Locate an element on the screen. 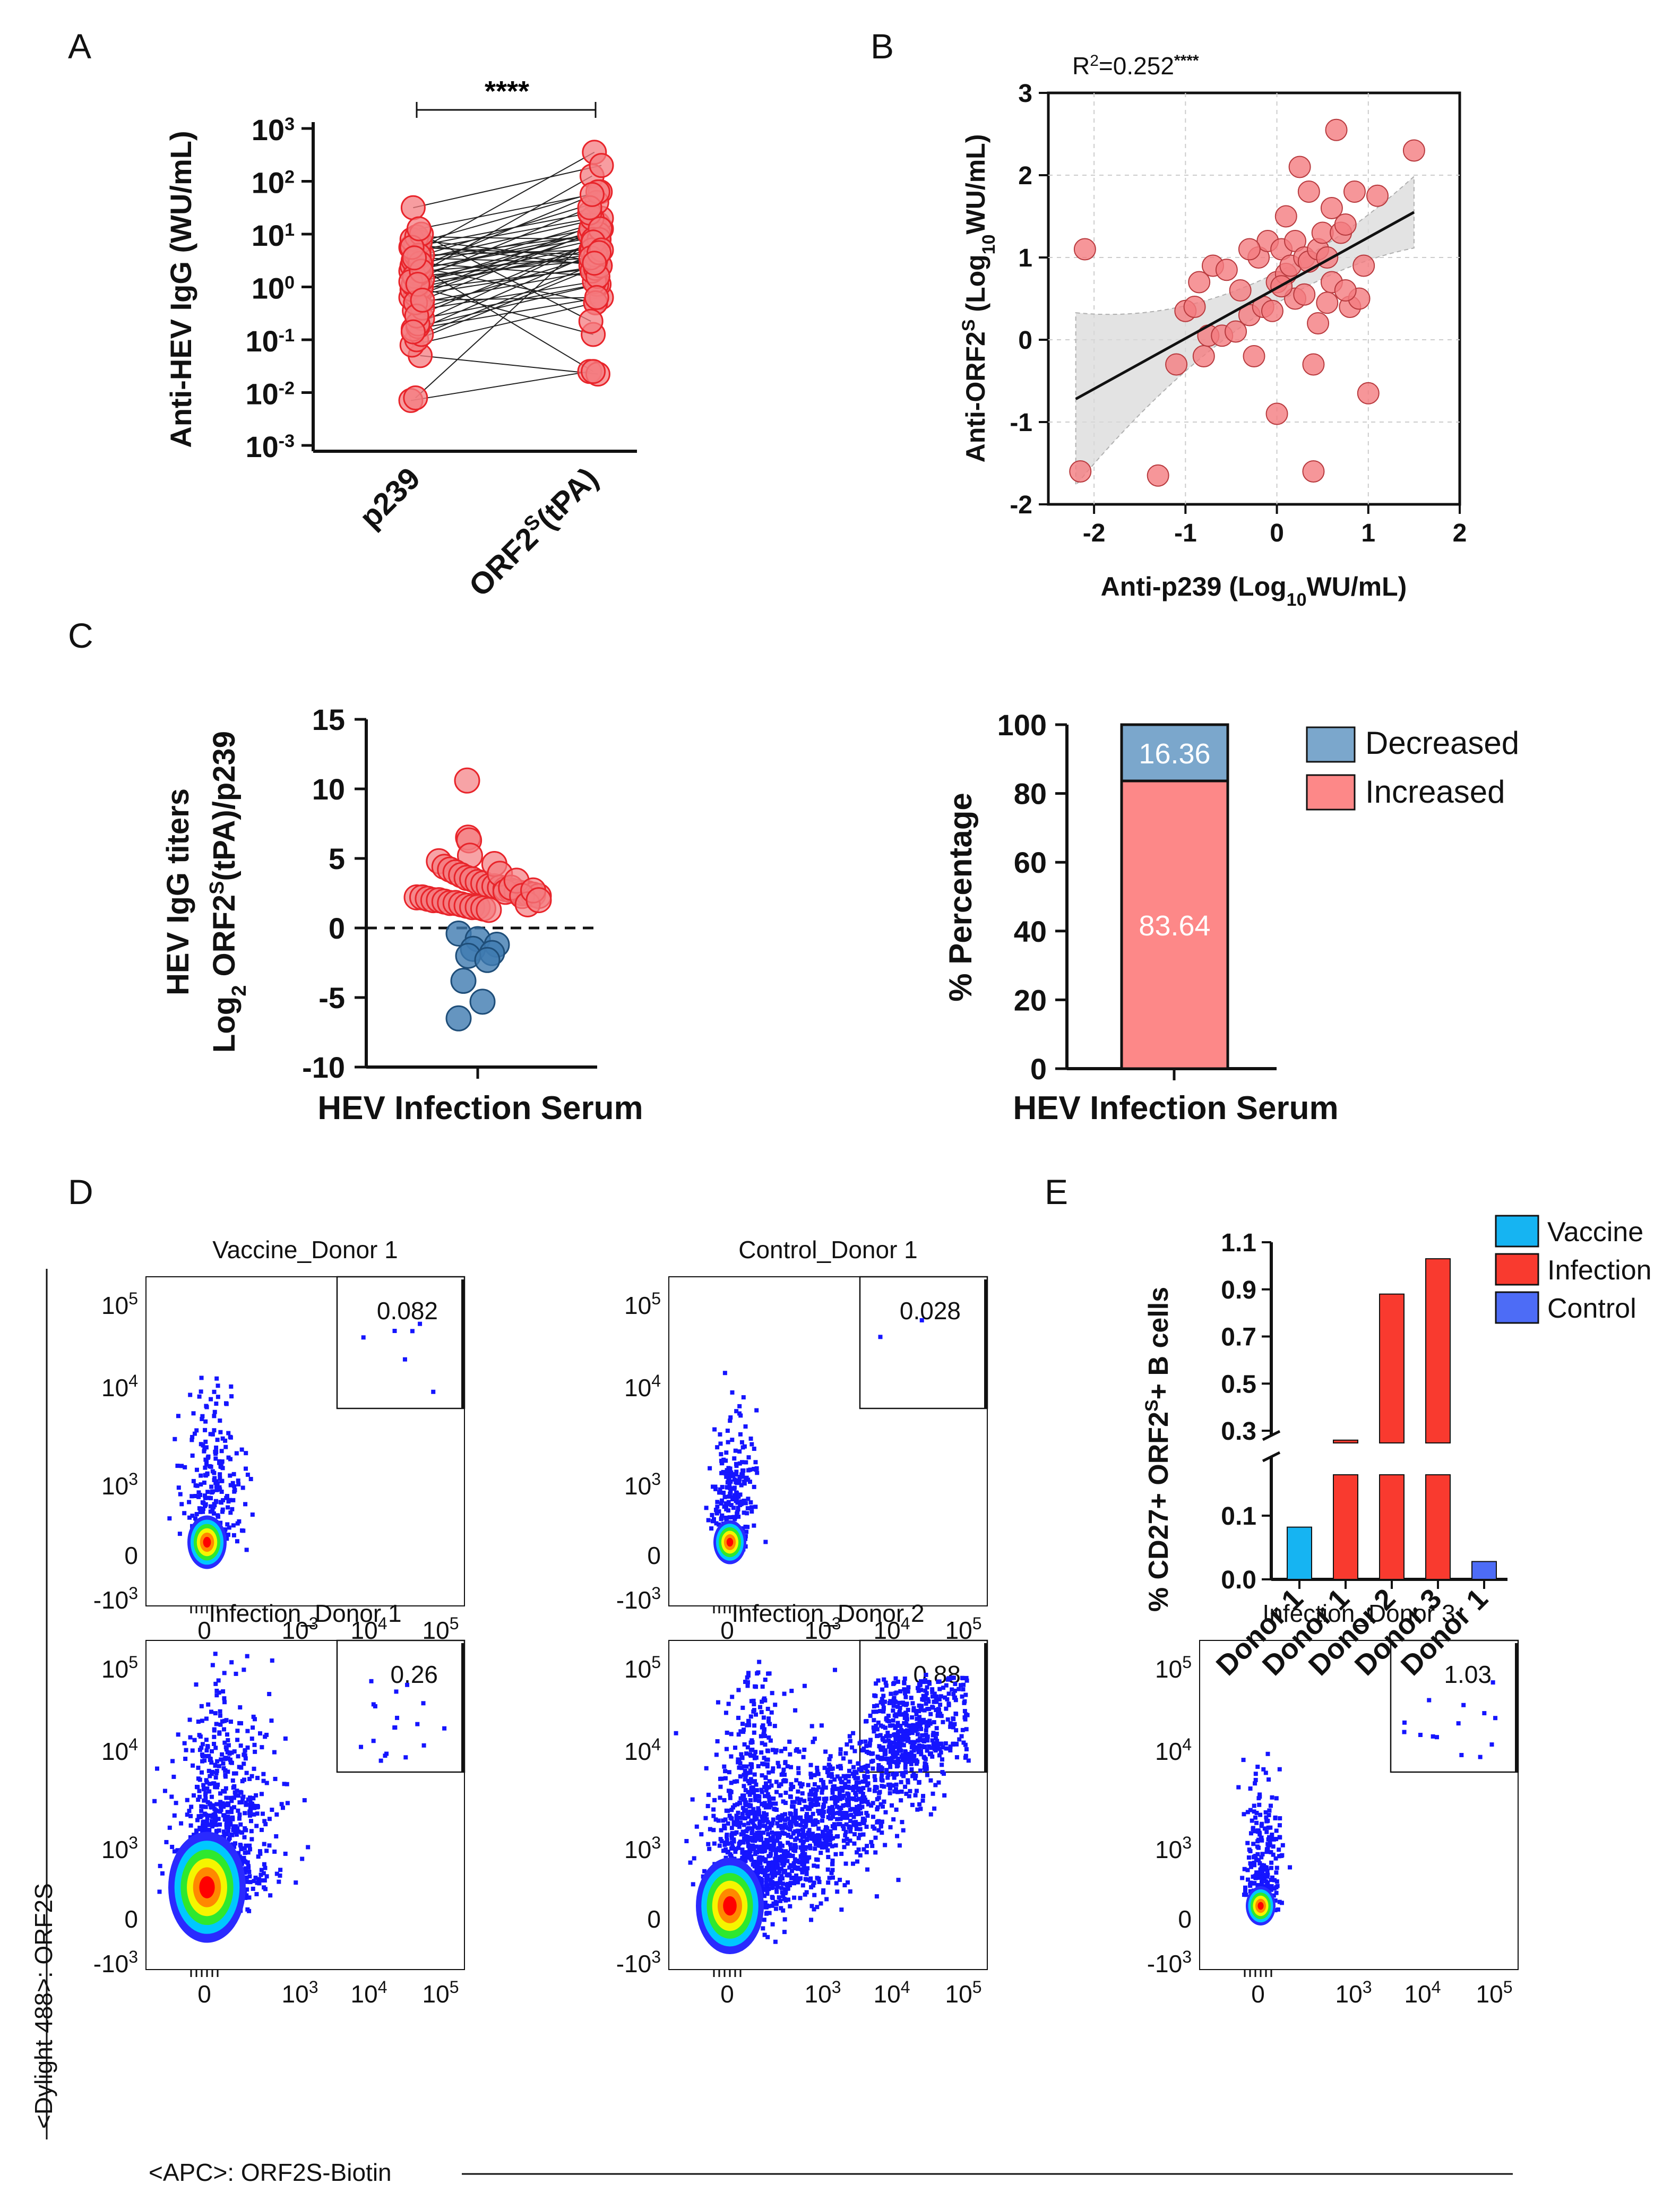  bar-decreased-label: 16.36 is located at coordinates (1174, 754).